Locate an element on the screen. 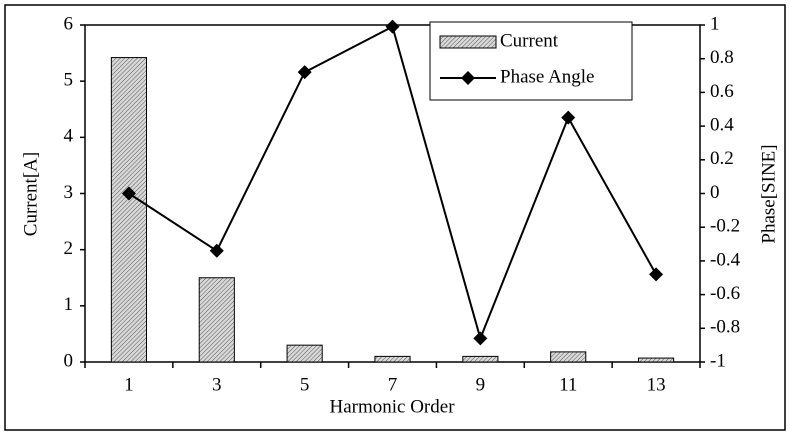  y2-tick-label: 0 is located at coordinates (715, 192).